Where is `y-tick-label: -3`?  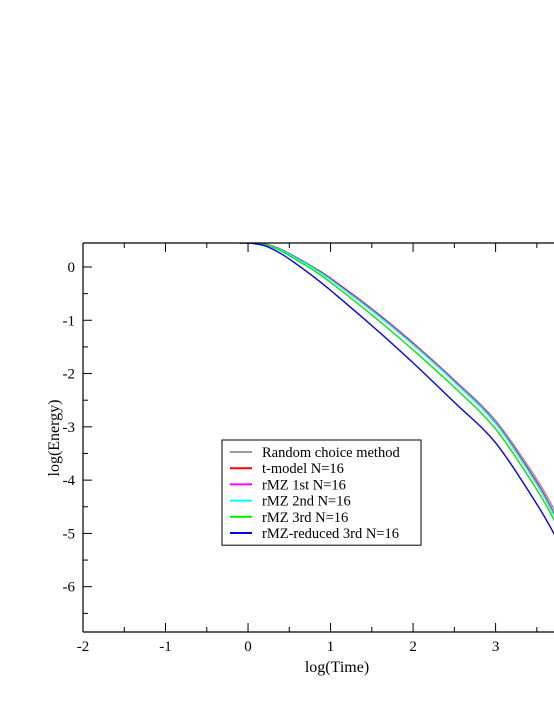
y-tick-label: -3 is located at coordinates (69, 428).